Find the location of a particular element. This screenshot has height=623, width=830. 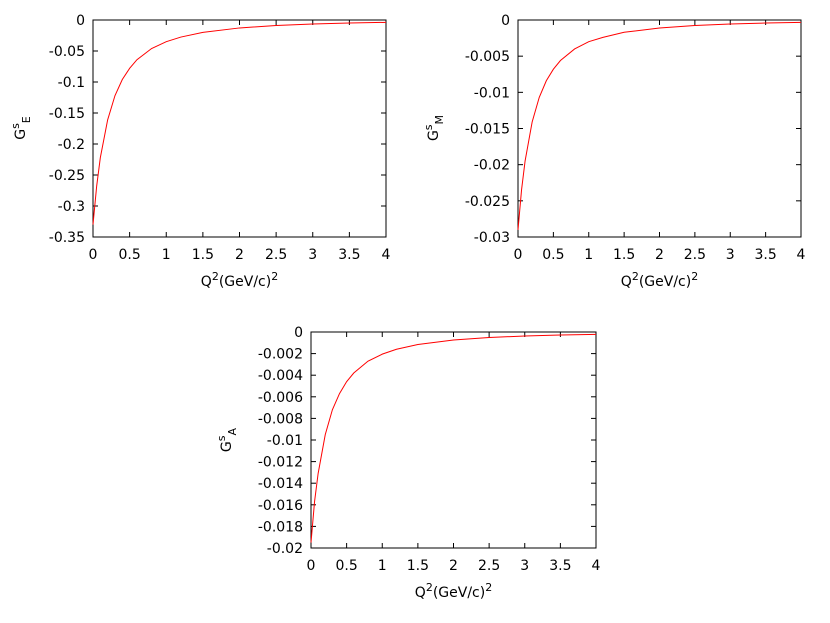

y-axis-label: GsE is located at coordinates (21, 128).